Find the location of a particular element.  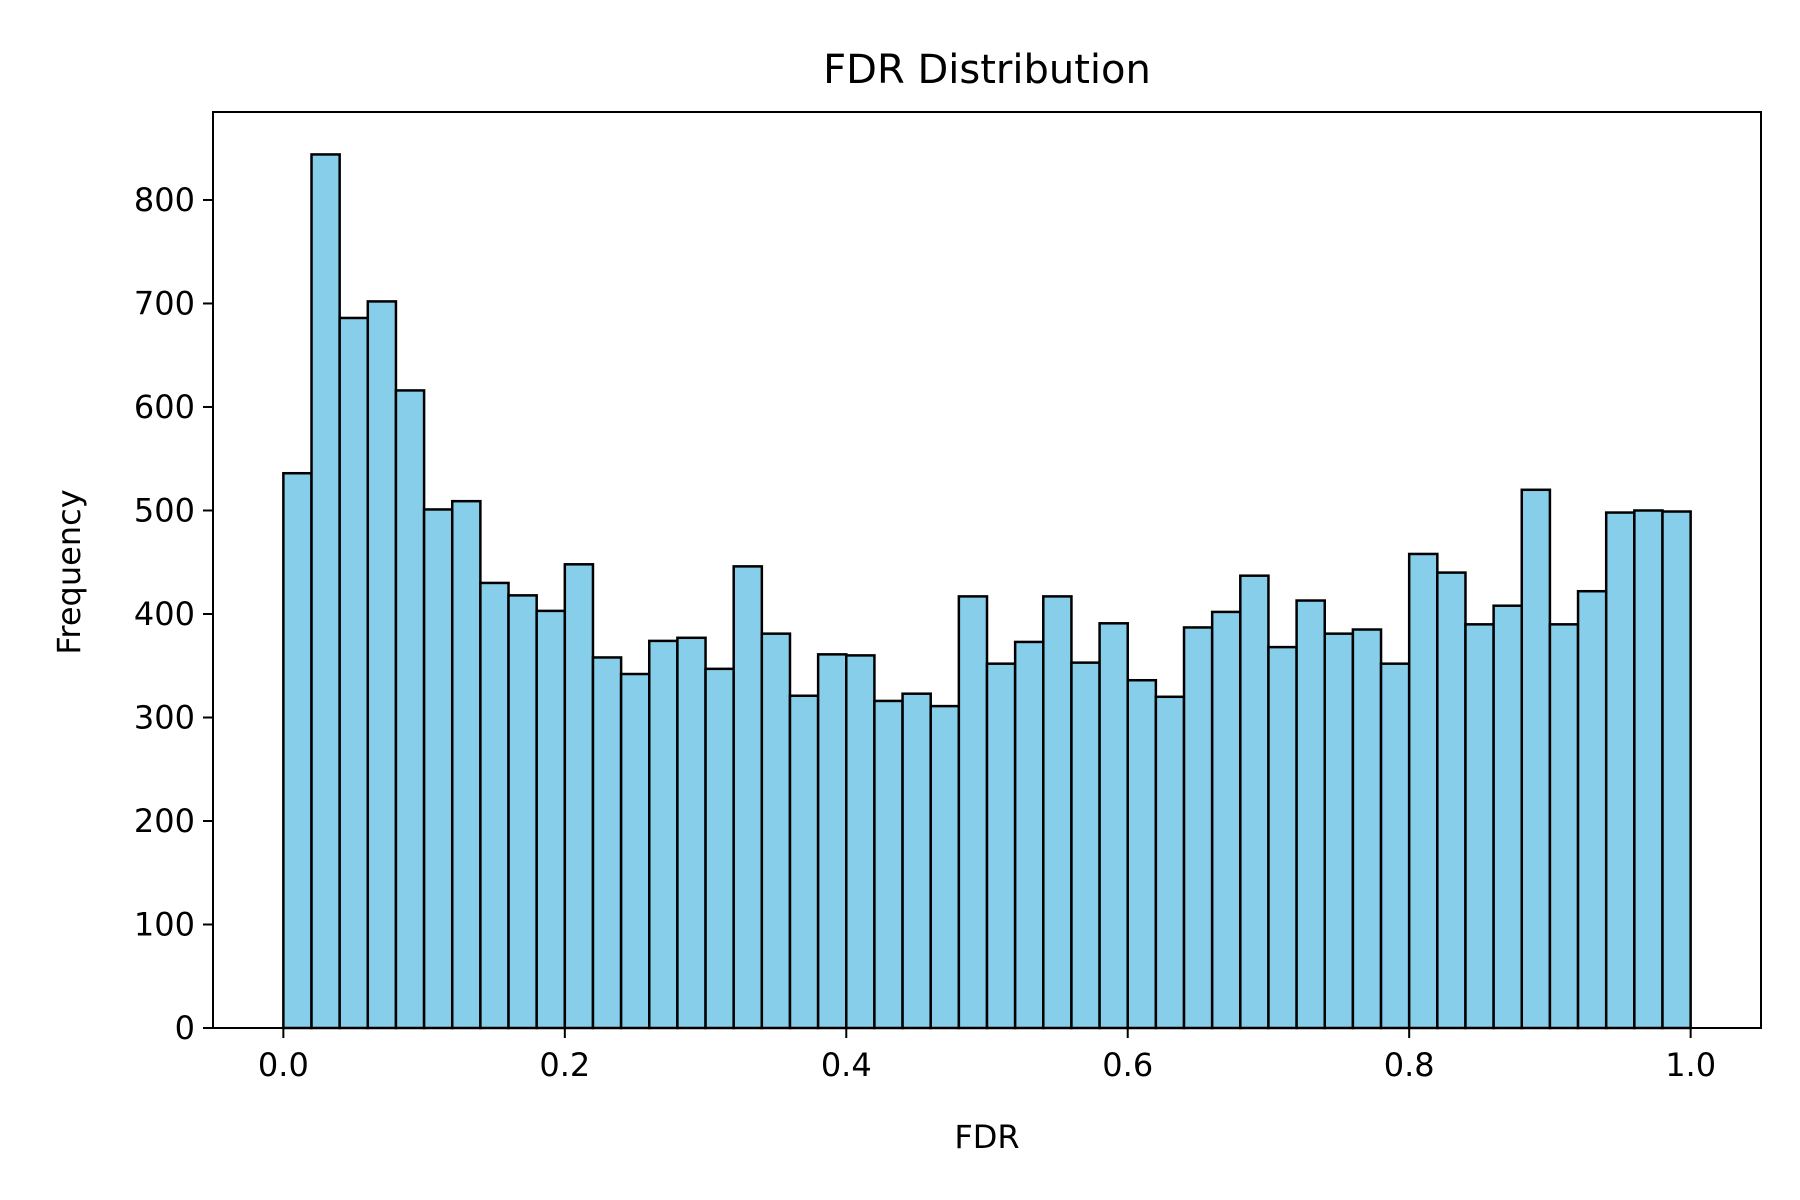

x-tick-label: 0.6 is located at coordinates (1127, 1065).